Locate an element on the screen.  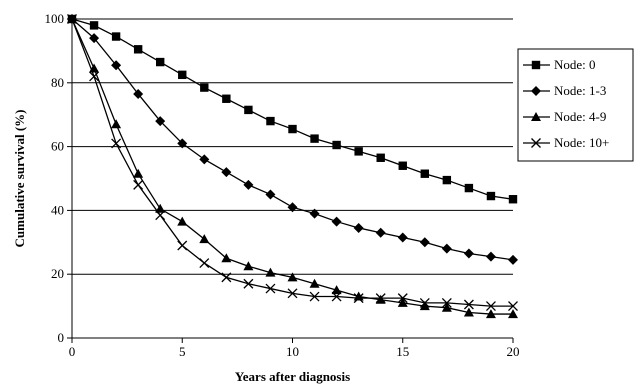
series-3-point-6-stroke-b is located at coordinates (204, 263).